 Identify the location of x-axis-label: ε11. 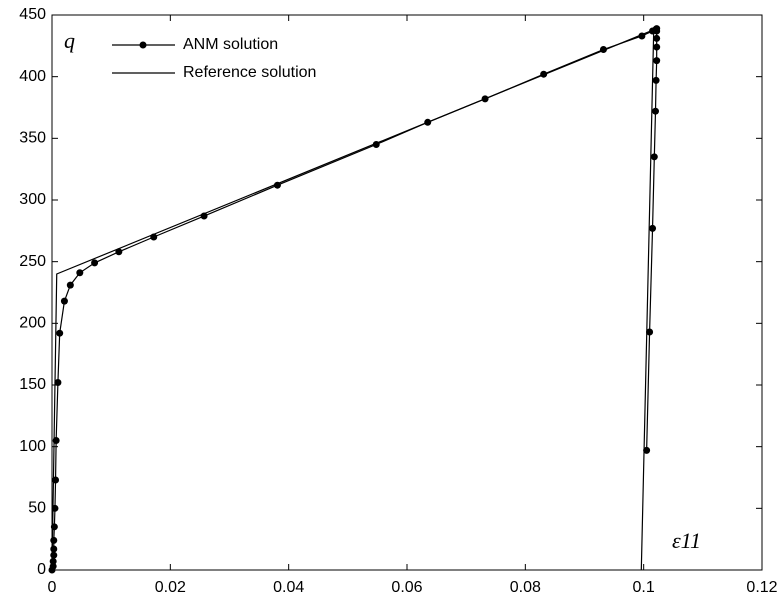
(686, 540).